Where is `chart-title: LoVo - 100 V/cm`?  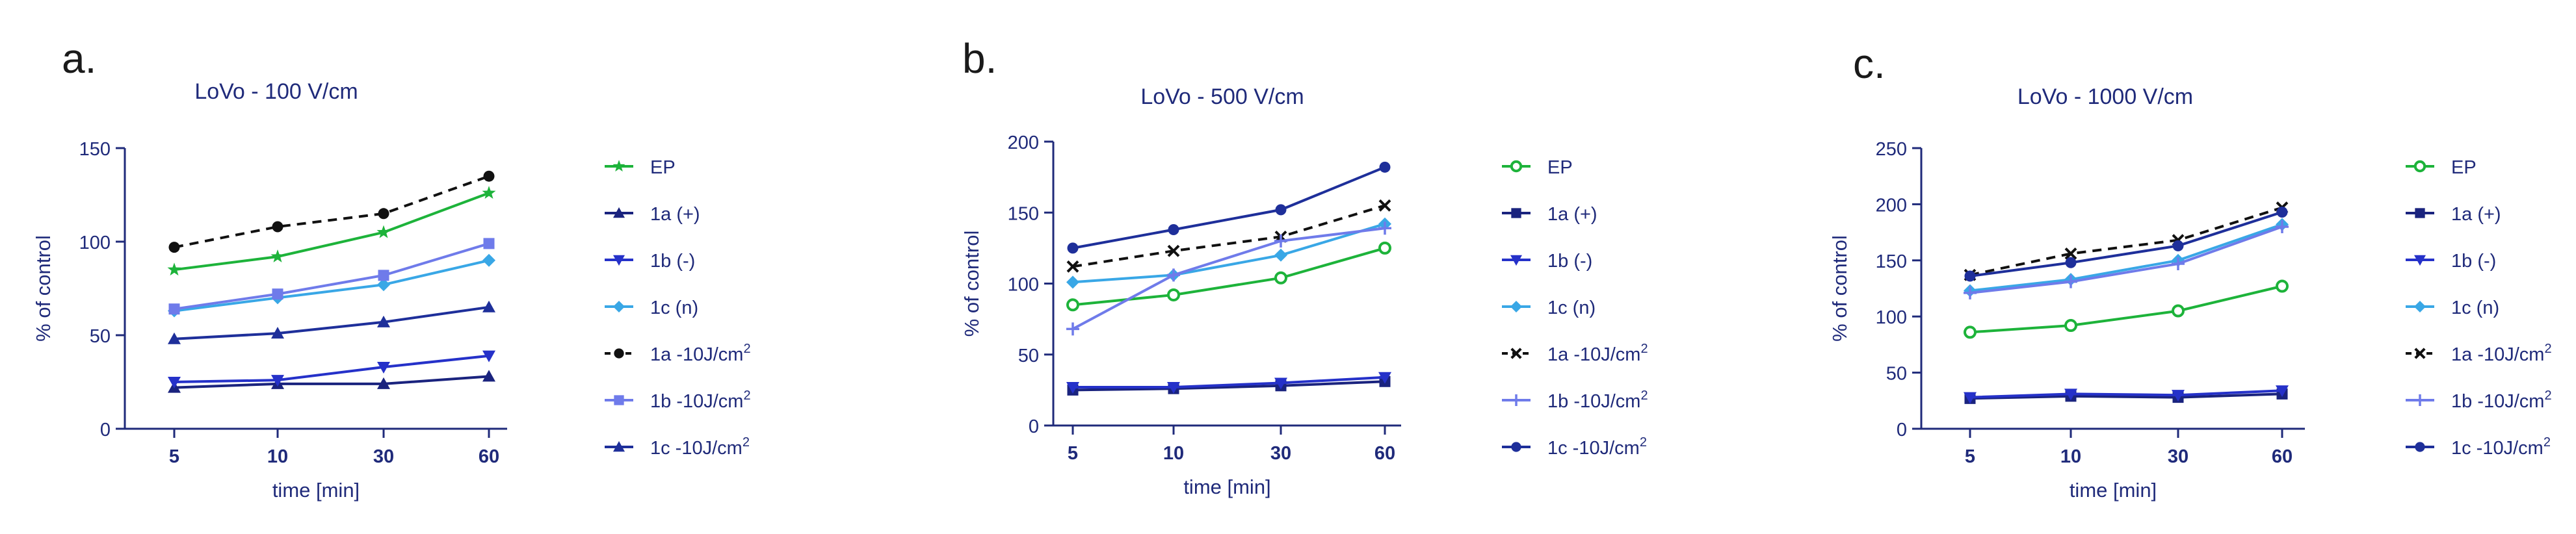 chart-title: LoVo - 100 V/cm is located at coordinates (276, 91).